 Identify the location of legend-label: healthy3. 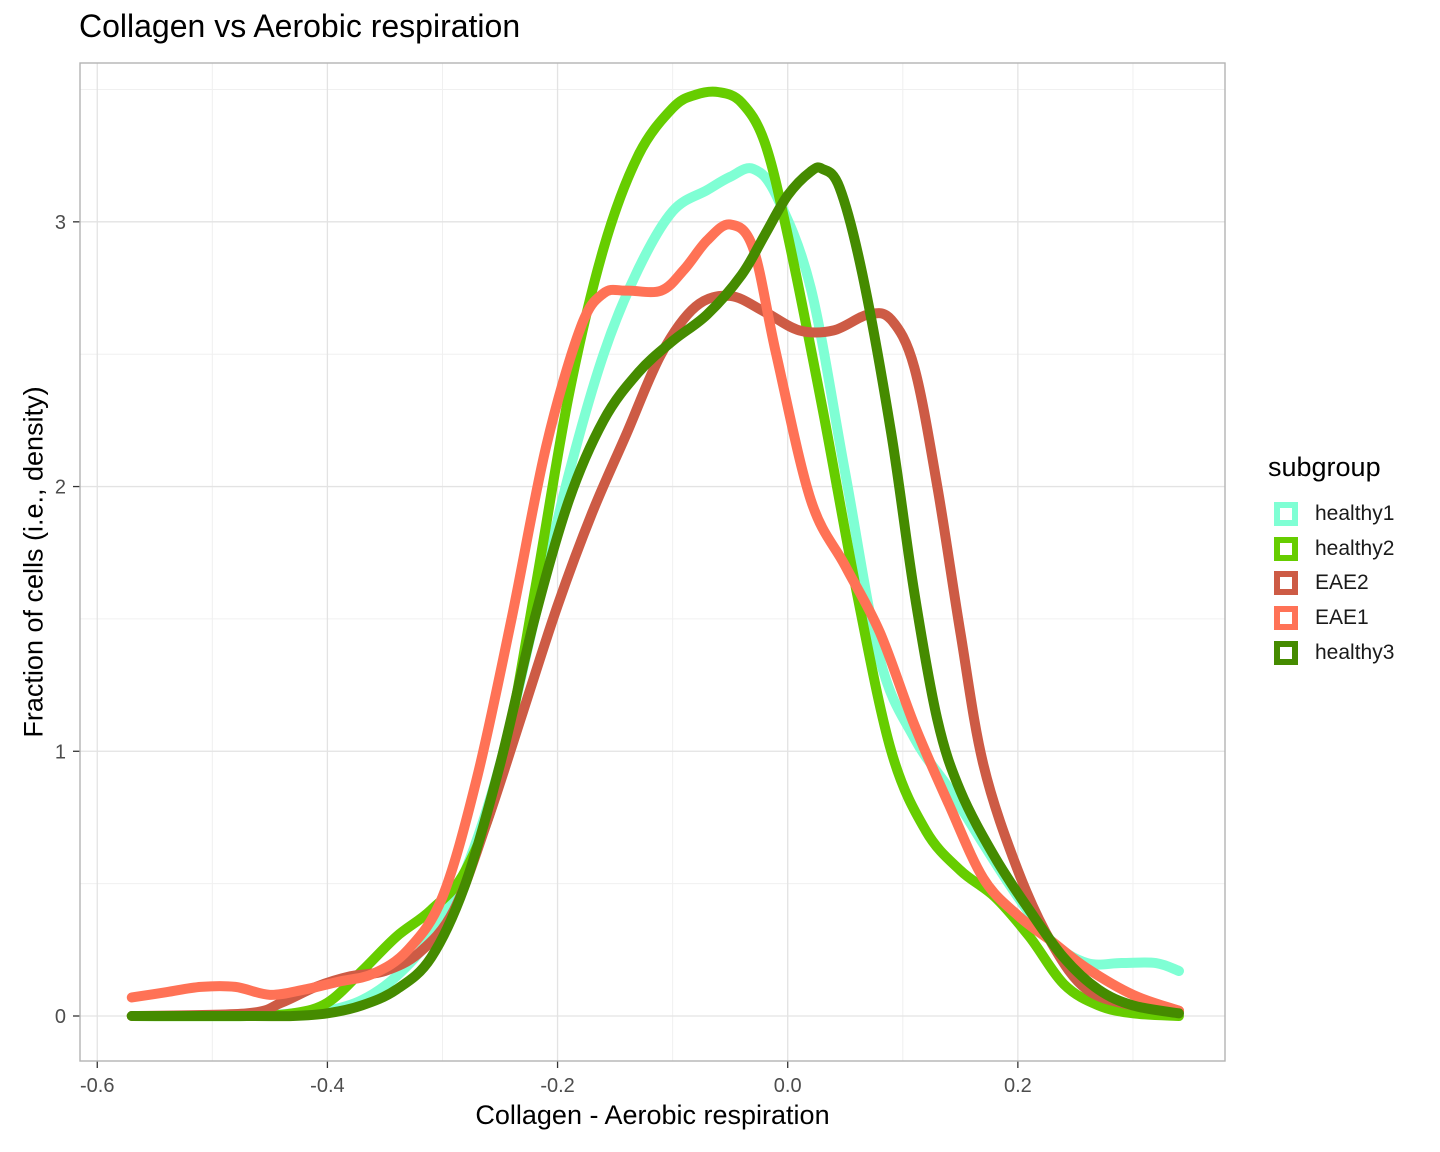
(1355, 652).